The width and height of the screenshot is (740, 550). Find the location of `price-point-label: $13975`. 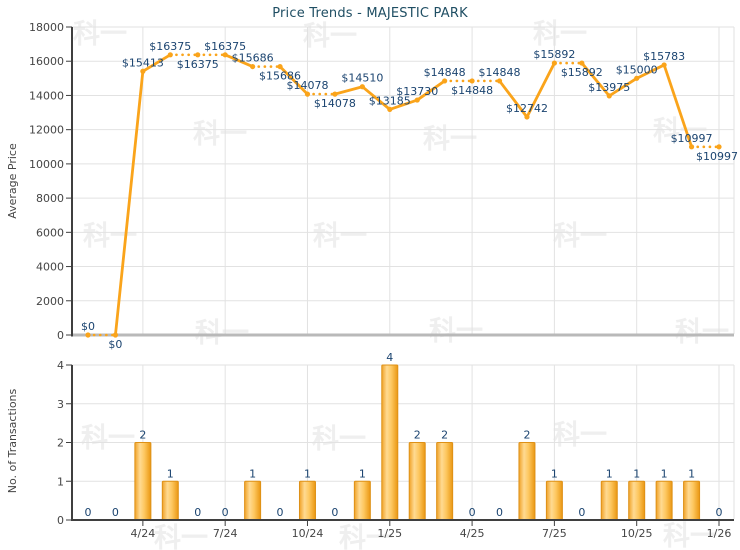

price-point-label: $13975 is located at coordinates (609, 87).